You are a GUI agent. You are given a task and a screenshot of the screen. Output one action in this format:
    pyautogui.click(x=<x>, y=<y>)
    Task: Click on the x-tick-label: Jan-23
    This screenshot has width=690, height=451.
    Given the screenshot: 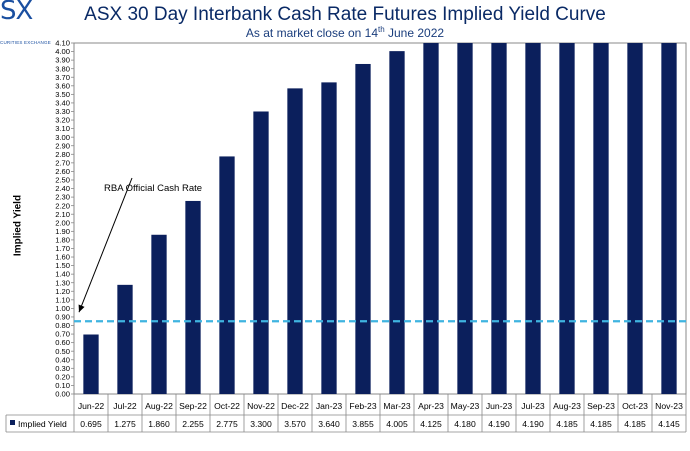 What is the action you would take?
    pyautogui.click(x=329, y=406)
    